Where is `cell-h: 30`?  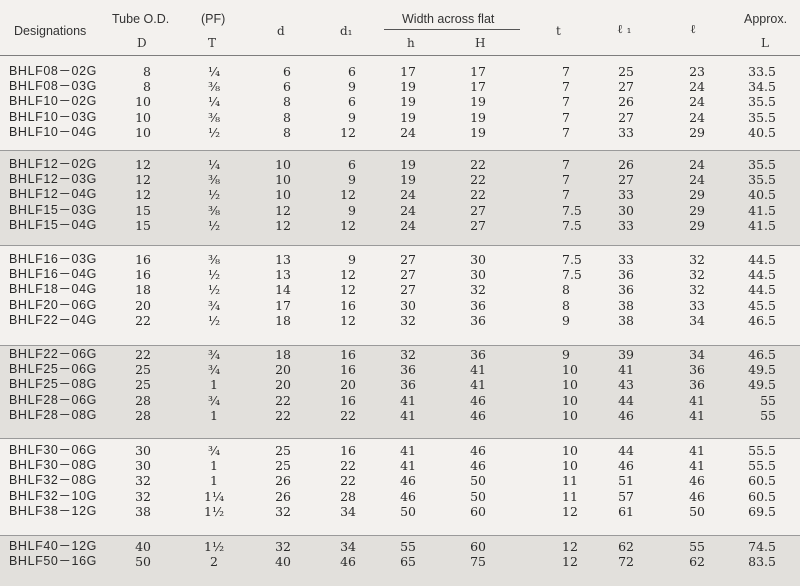
cell-h: 30 is located at coordinates (408, 305).